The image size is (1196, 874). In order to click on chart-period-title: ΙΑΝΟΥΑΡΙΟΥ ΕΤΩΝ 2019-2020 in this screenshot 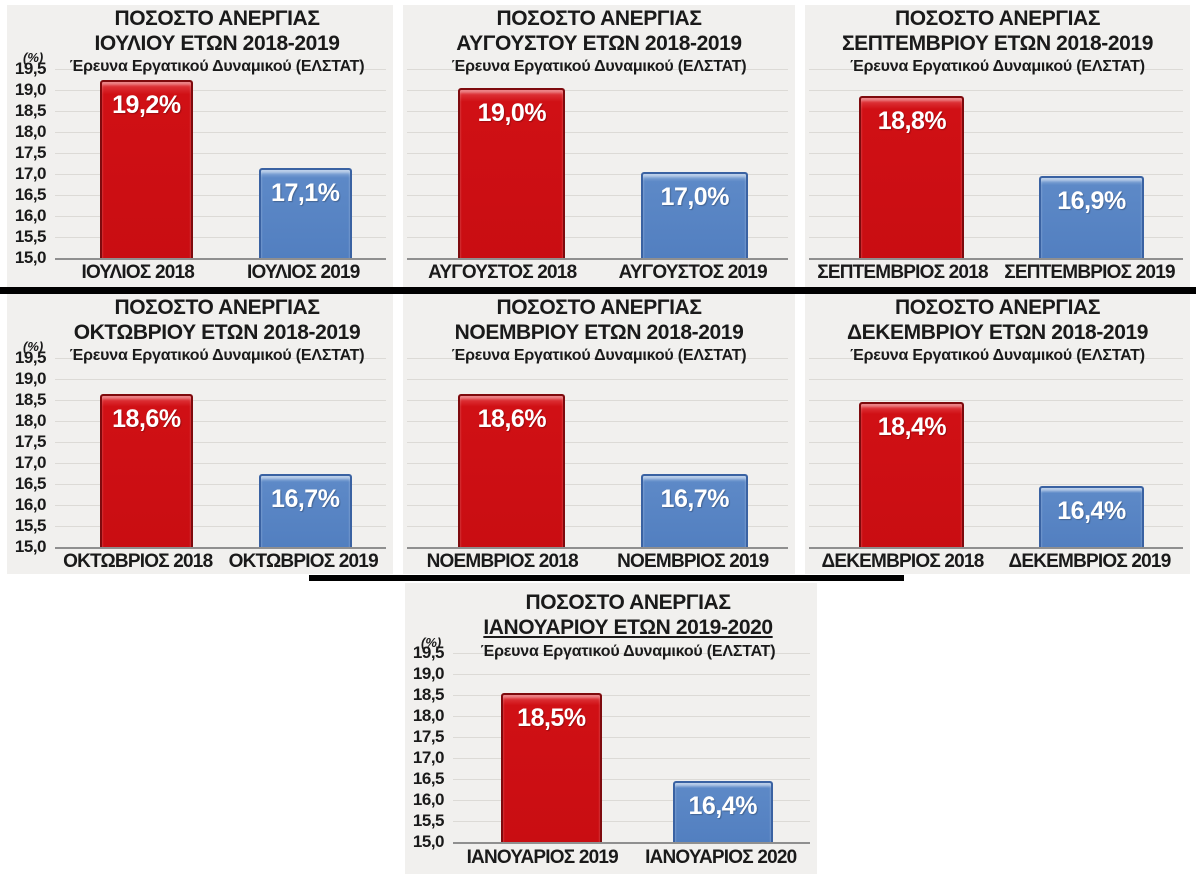, I will do `click(628, 627)`.